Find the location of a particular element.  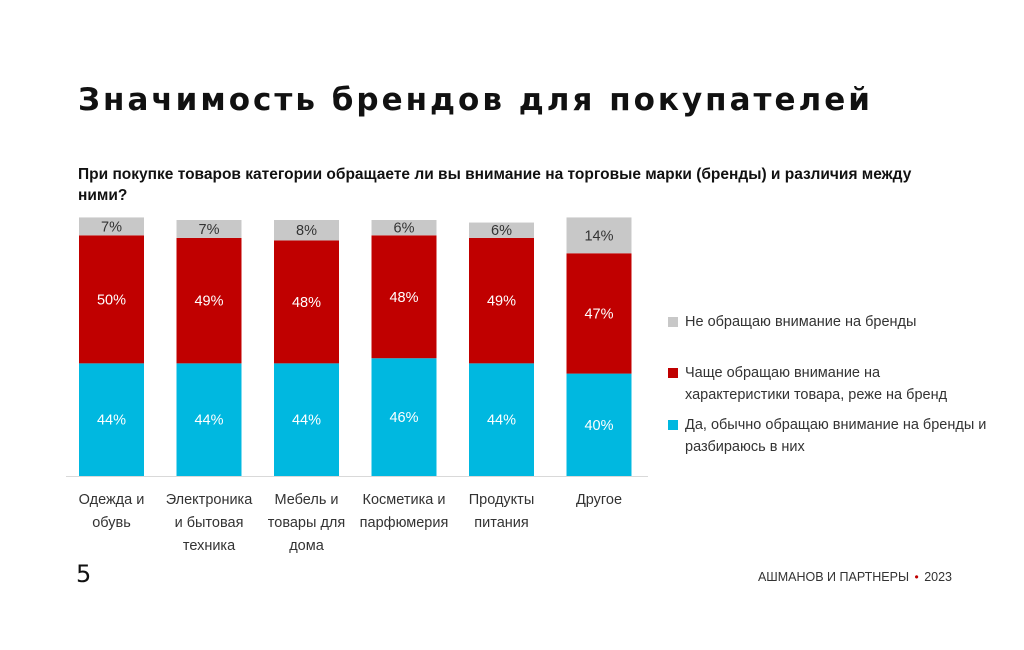

category-label: Продукты питания is located at coordinates (502, 511).